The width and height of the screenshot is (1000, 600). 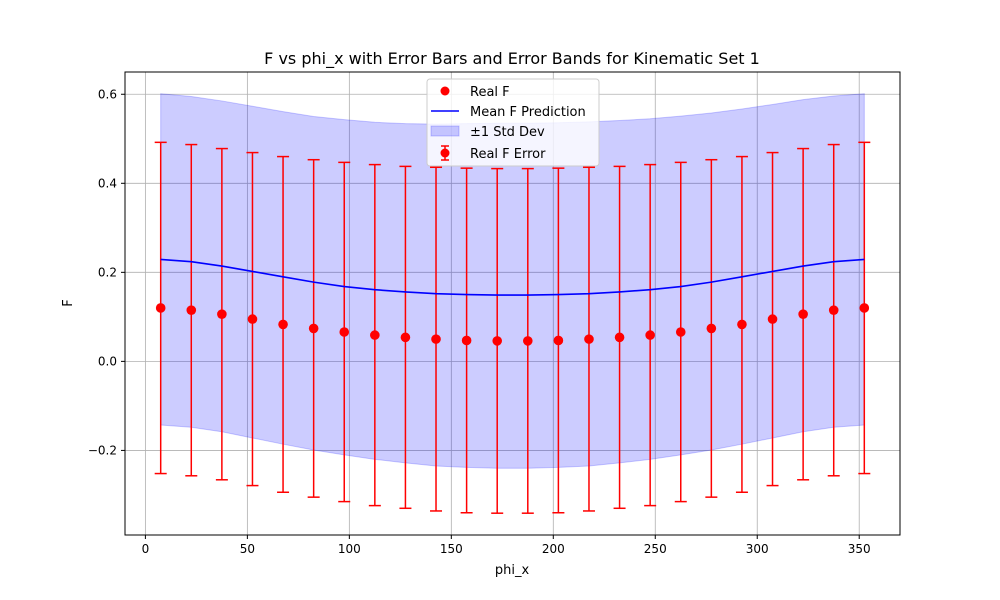 I want to click on legend-marker-real-f-error, so click(x=445, y=153).